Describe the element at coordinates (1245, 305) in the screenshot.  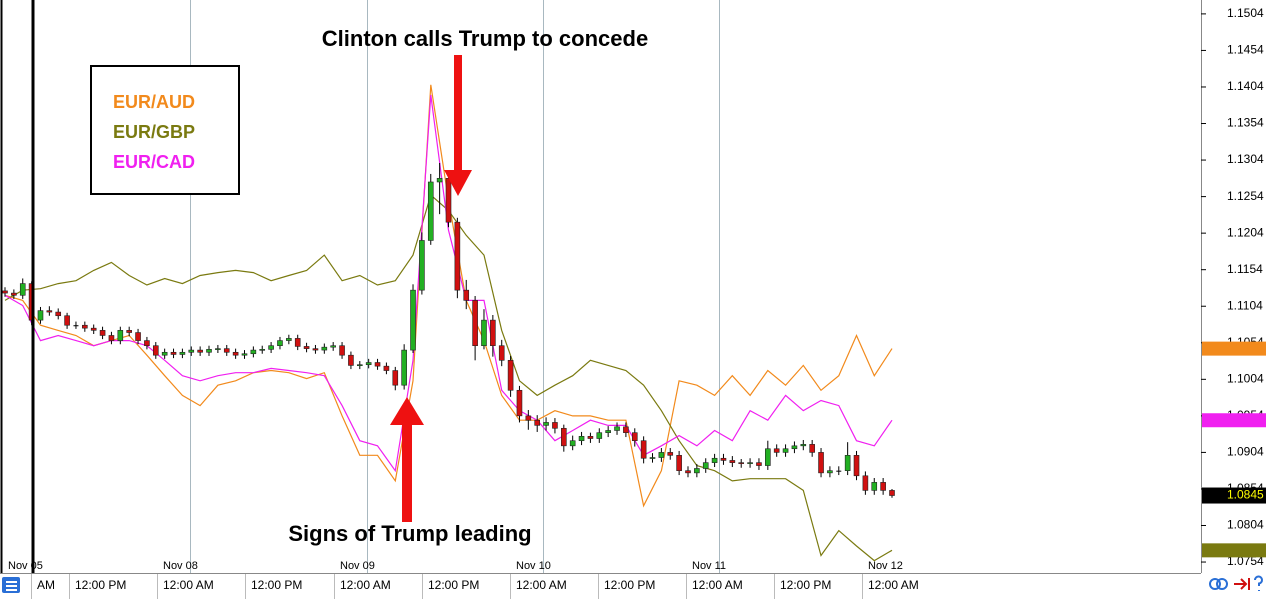
I see `y-tick-label: 1.1104` at that location.